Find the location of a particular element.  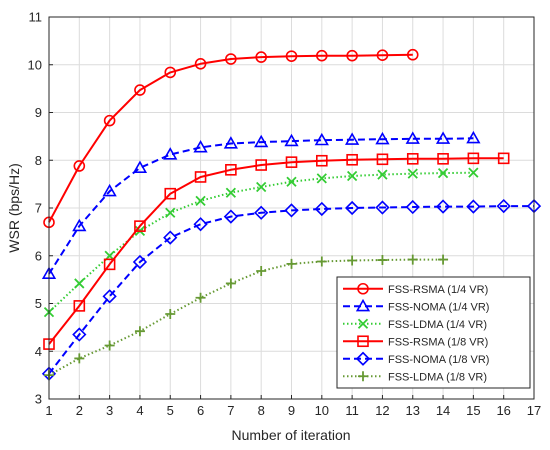

x-tick-label: 5 is located at coordinates (170, 410).